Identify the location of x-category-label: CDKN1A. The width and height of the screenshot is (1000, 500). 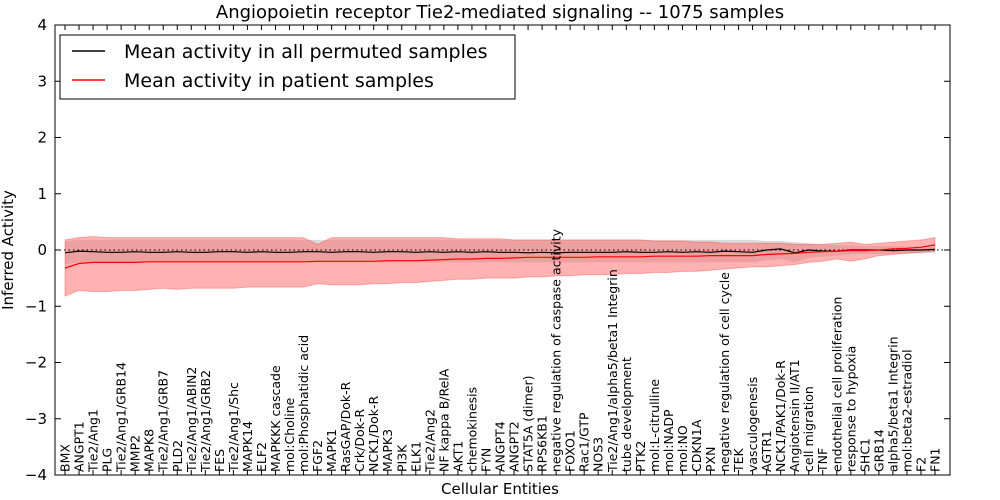
(696, 445).